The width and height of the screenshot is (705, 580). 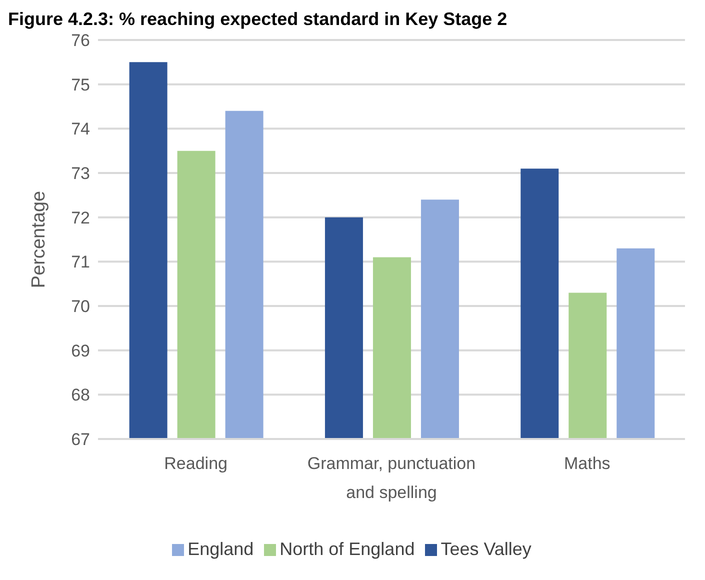 What do you see at coordinates (80, 129) in the screenshot?
I see `y-tick-label: 74` at bounding box center [80, 129].